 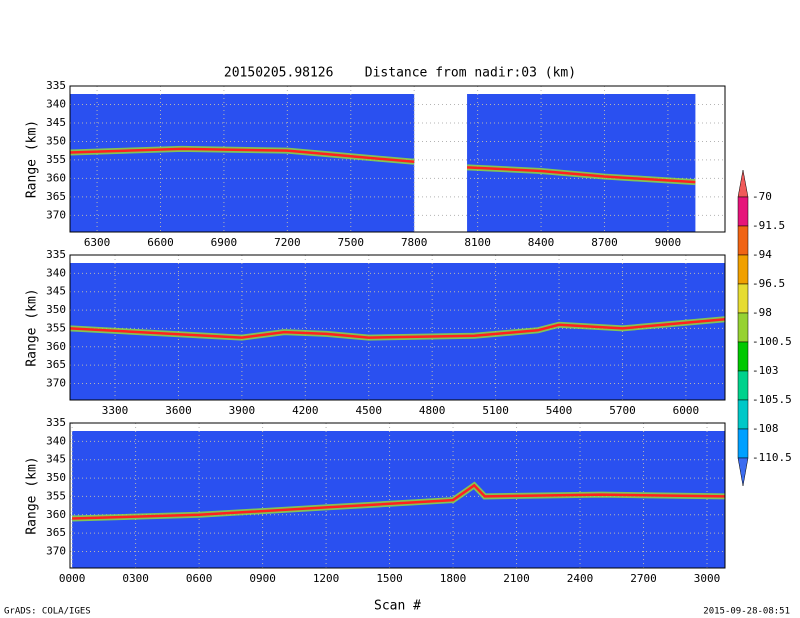 I want to click on x-tick-label: 5700, so click(x=622, y=410).